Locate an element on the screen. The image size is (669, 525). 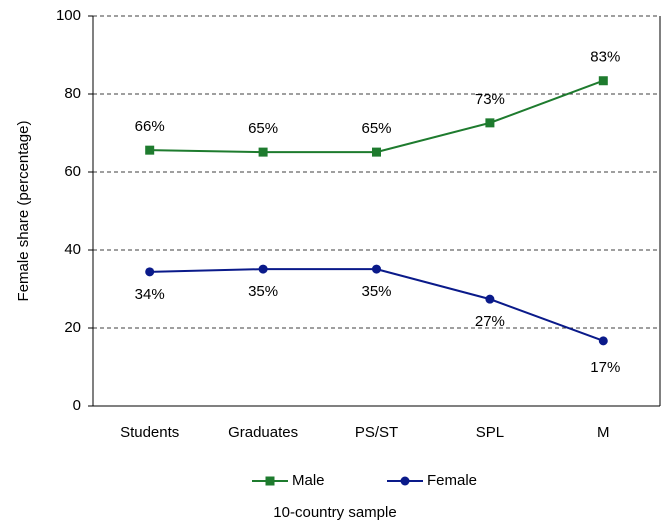
x-tick-label: PS/ST is located at coordinates (376, 432).